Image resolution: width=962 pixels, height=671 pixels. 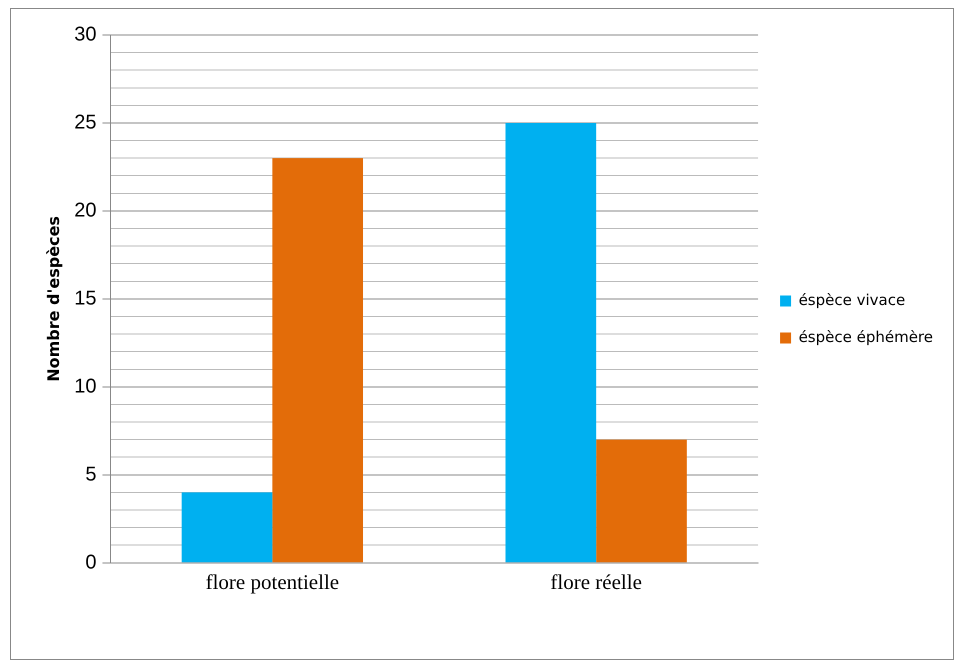 I want to click on y-tick-label: 0, so click(x=90, y=562).